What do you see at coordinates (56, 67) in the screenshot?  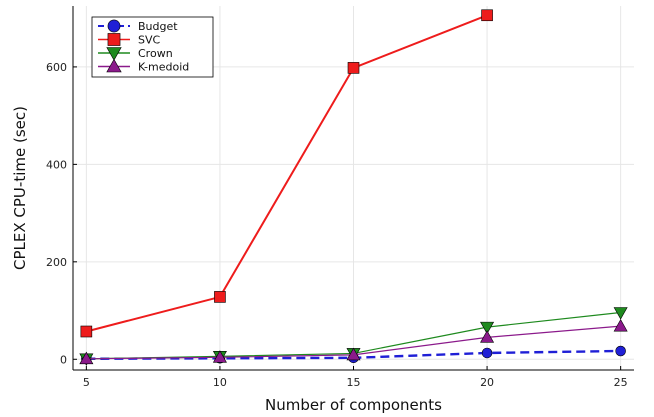 I see `y-tick-label: 600` at bounding box center [56, 67].